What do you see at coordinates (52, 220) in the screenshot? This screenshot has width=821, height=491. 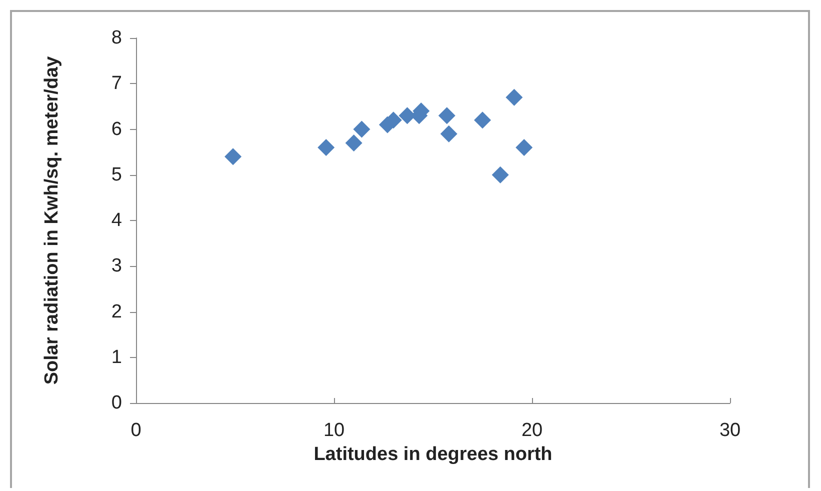 I see `y-axis-title: Solar radiation in Kwh/sq. meter/day` at bounding box center [52, 220].